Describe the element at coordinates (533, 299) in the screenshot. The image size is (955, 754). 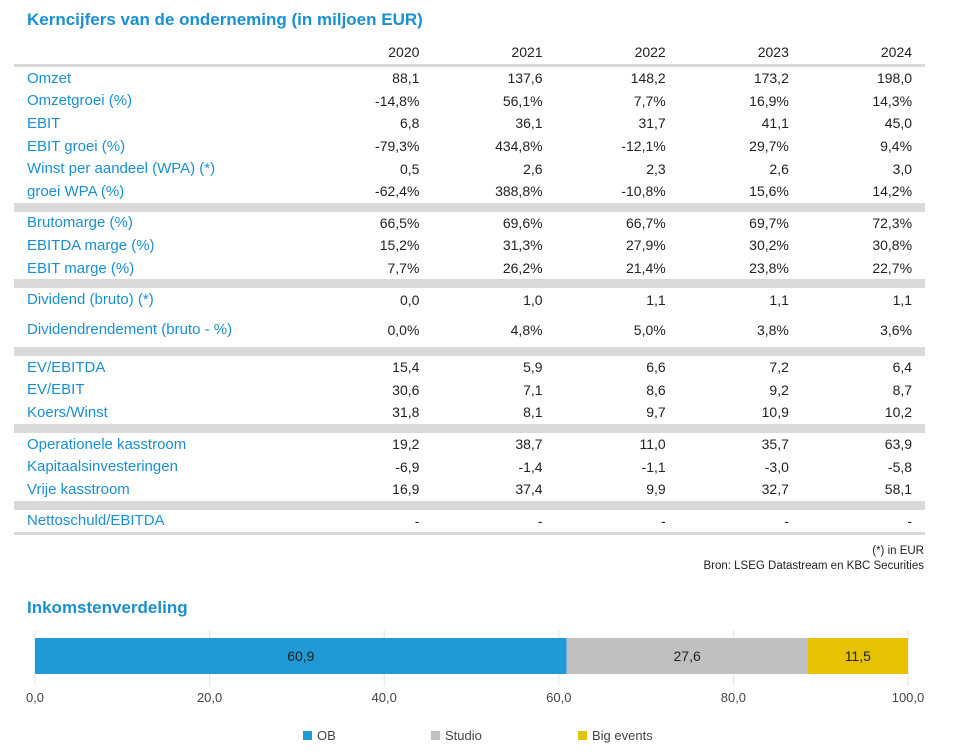
I see `cell-value: 1,0` at that location.